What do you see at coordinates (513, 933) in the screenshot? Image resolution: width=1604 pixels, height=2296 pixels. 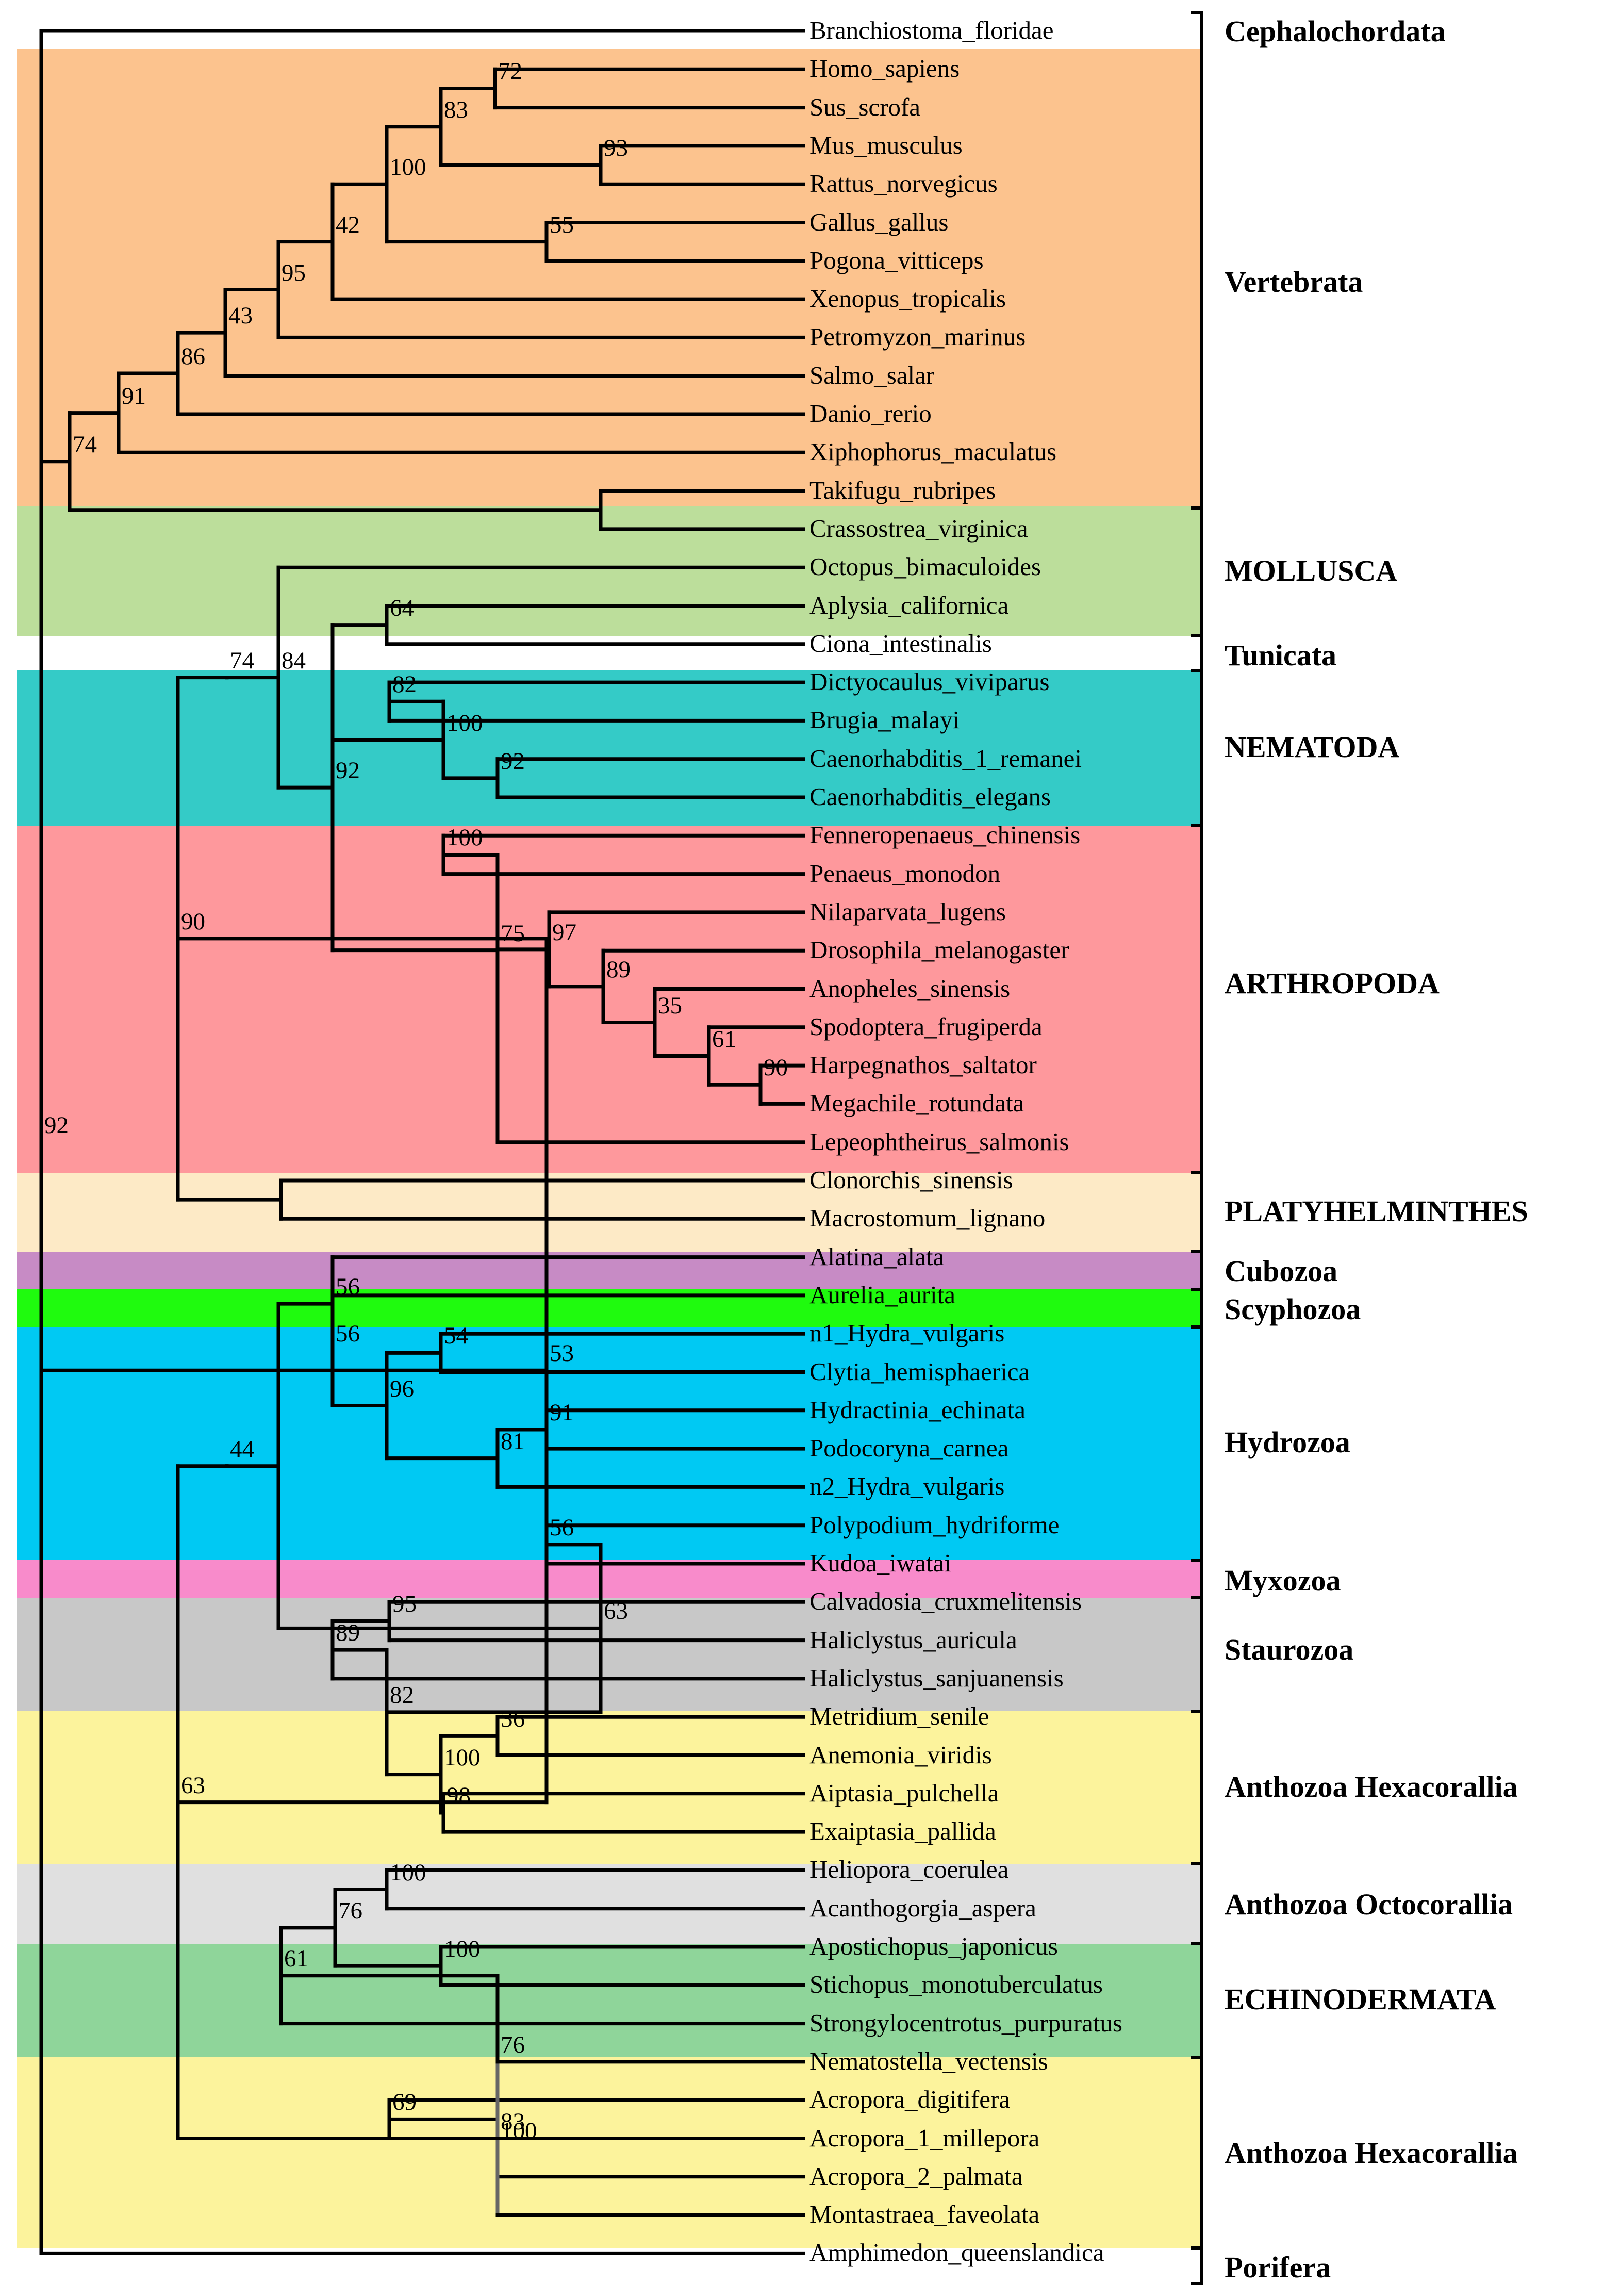 I see `bootstrap-value: 75` at bounding box center [513, 933].